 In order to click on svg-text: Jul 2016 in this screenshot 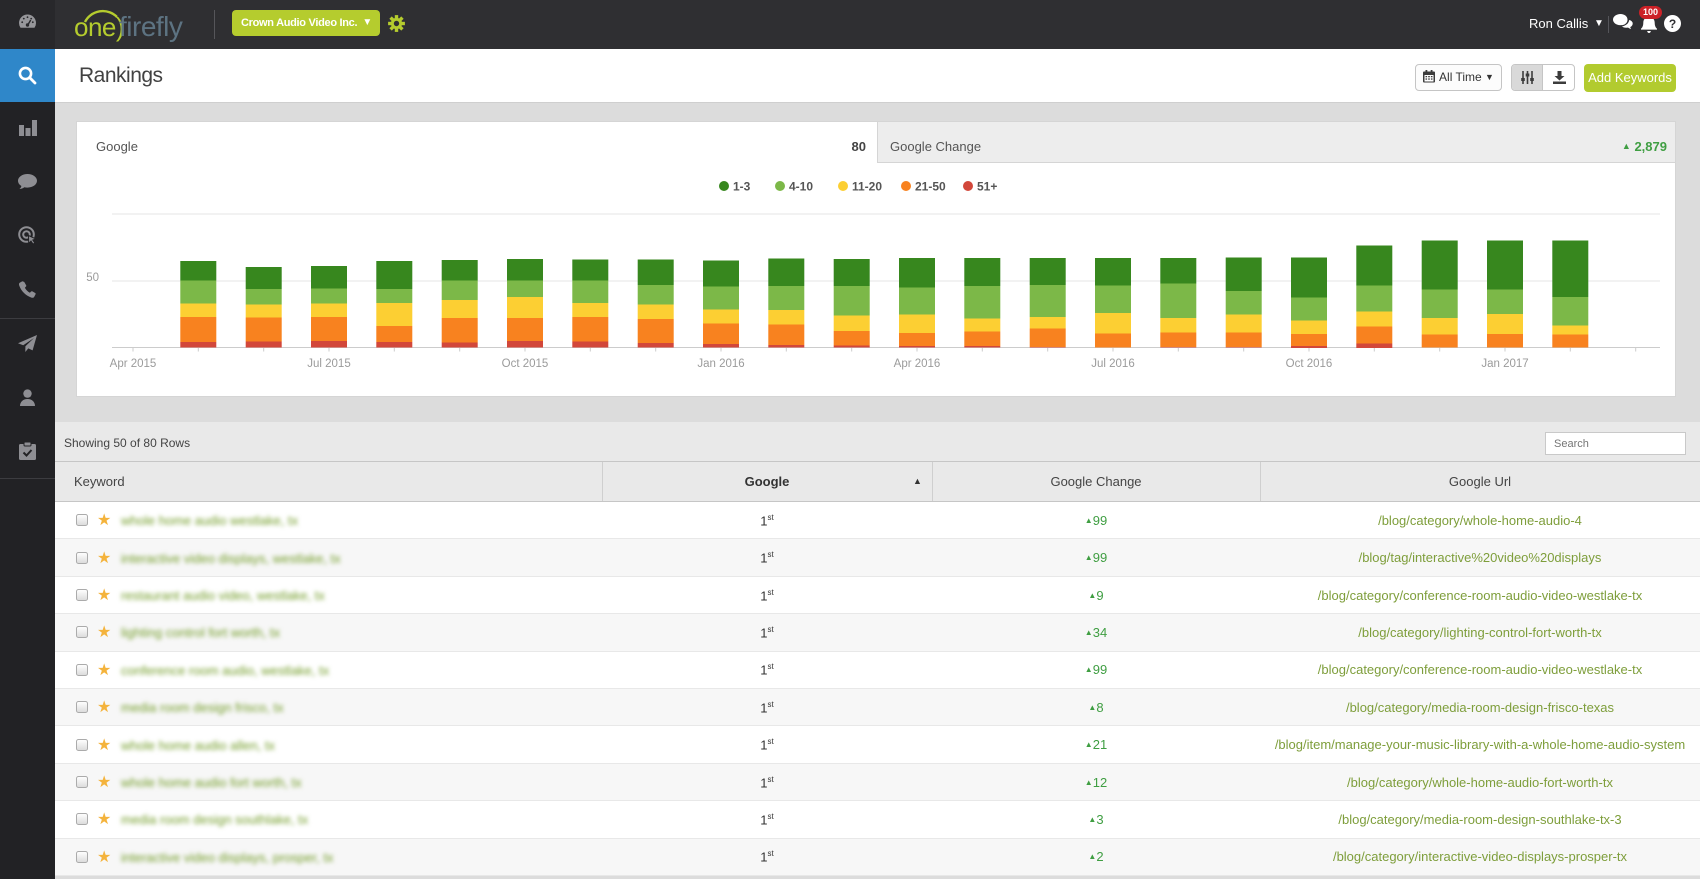, I will do `click(1112, 364)`.